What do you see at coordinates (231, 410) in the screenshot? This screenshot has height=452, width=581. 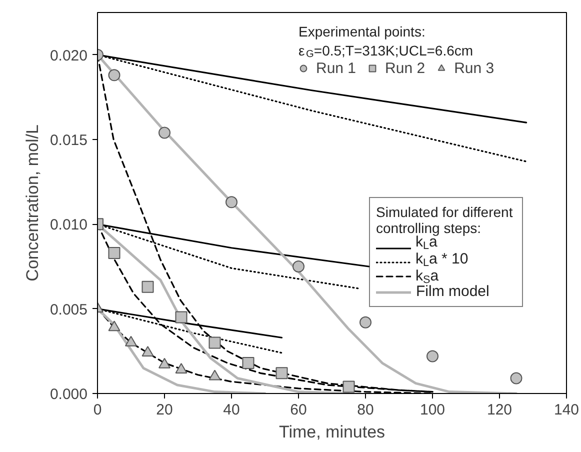 I see `x-tick-label: 40` at bounding box center [231, 410].